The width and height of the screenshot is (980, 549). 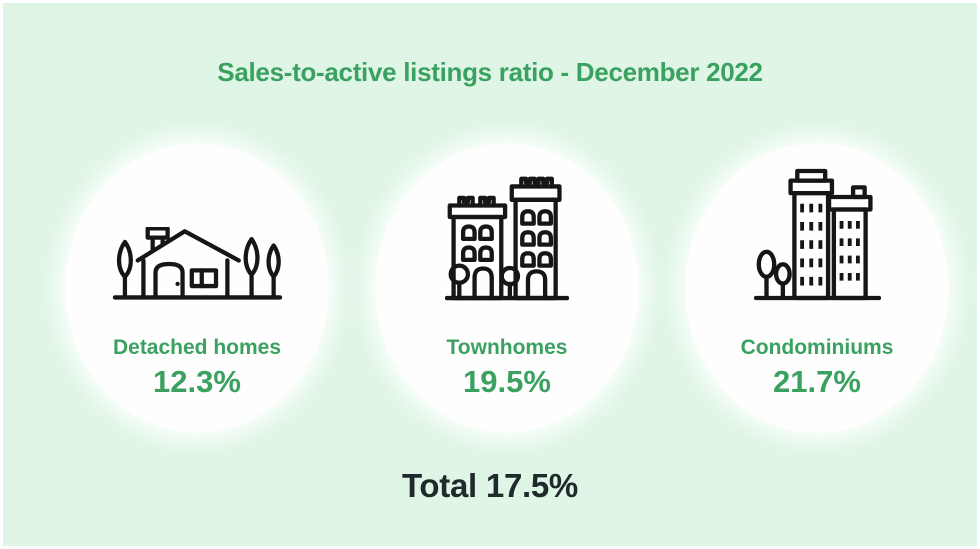 What do you see at coordinates (197, 263) in the screenshot?
I see `detached-house-icon` at bounding box center [197, 263].